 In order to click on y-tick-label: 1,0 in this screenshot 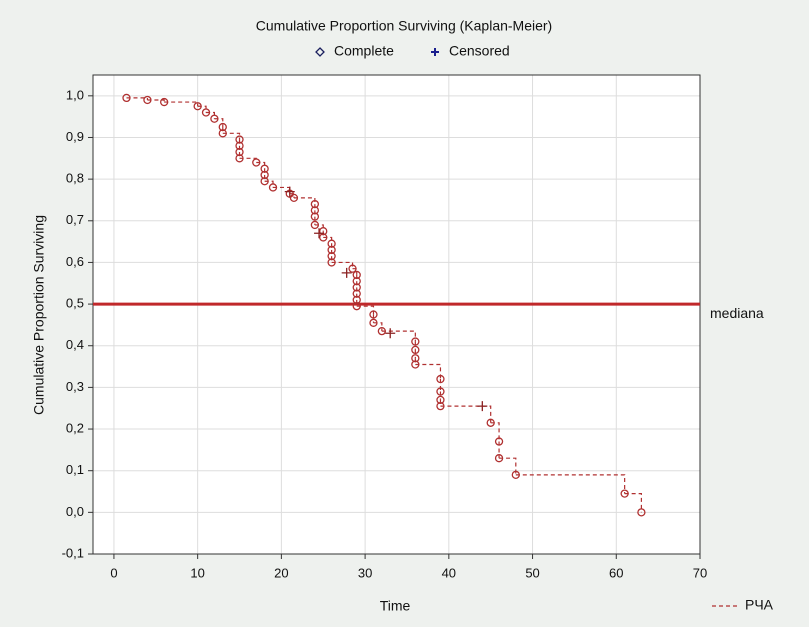, I will do `click(75, 94)`.